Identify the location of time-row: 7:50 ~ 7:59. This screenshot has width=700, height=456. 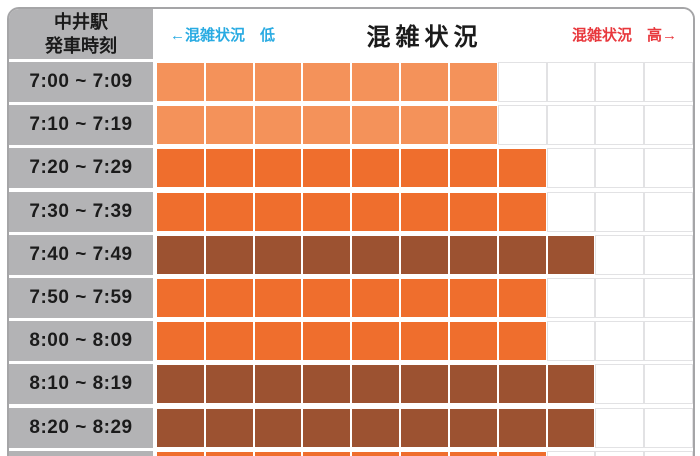
(351, 297).